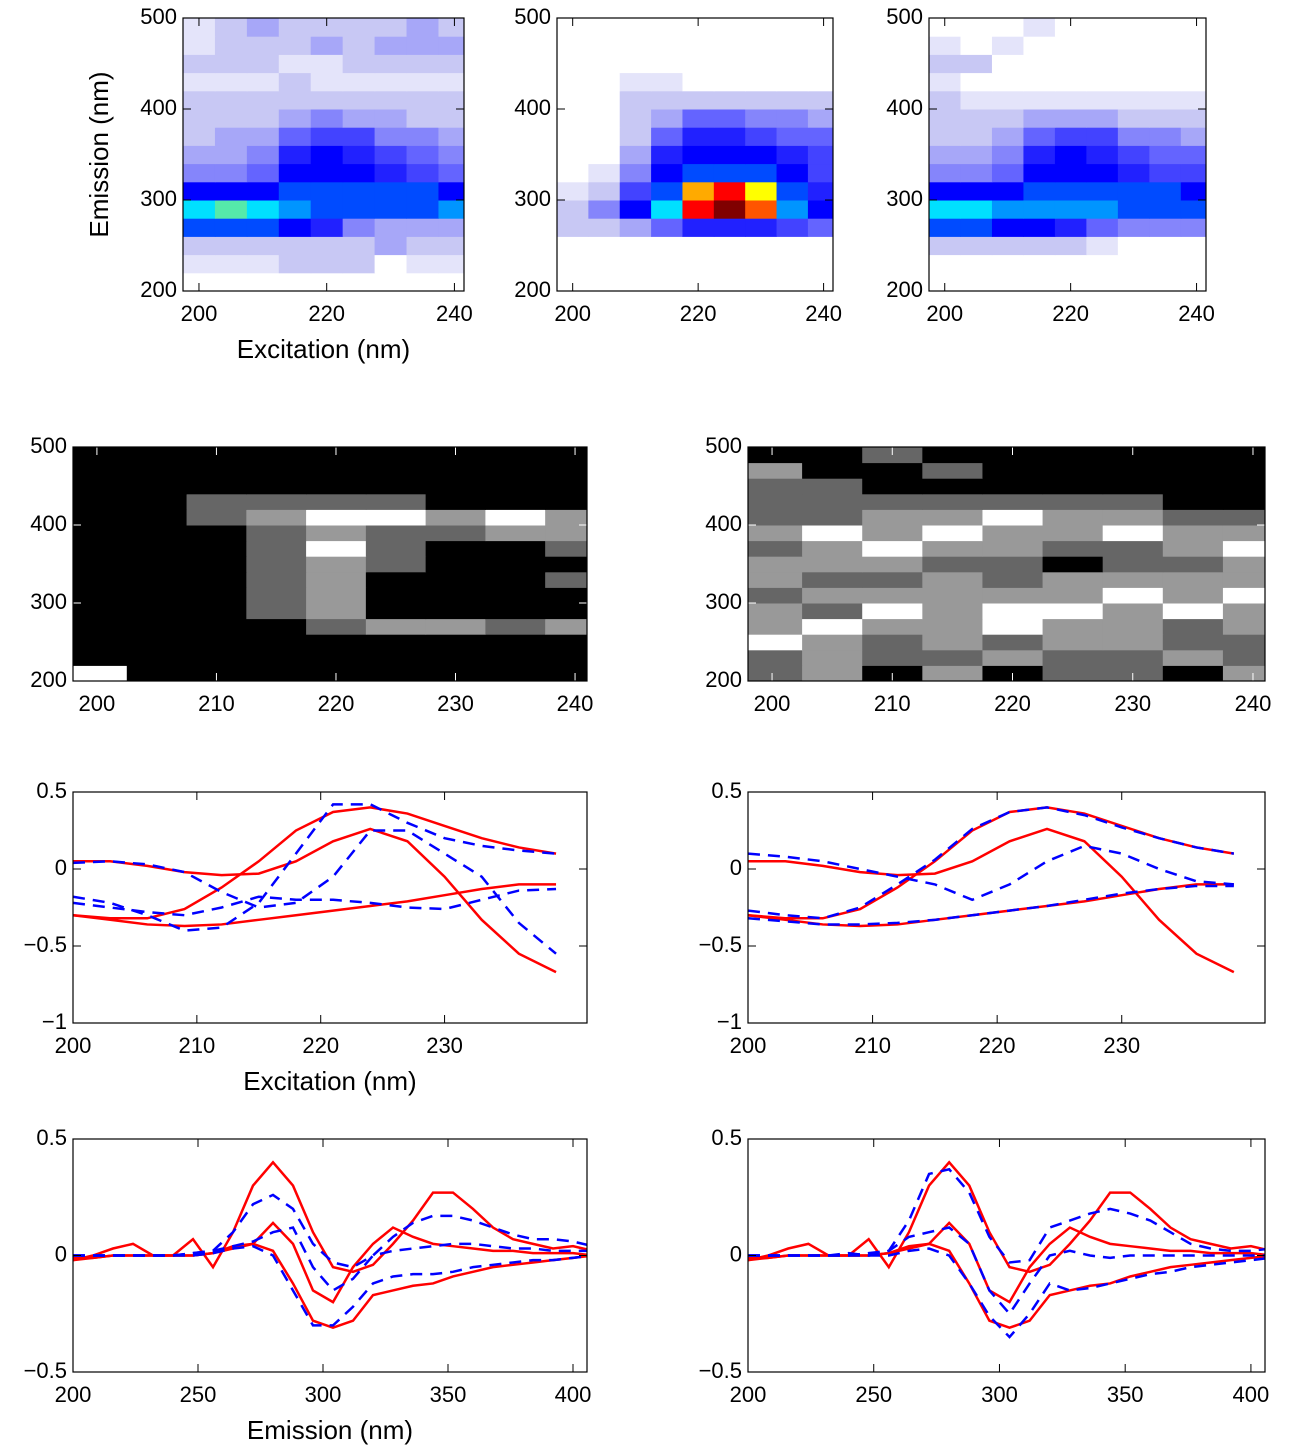 Image resolution: width=1298 pixels, height=1447 pixels. I want to click on x-tick-label: 240, so click(1253, 703).